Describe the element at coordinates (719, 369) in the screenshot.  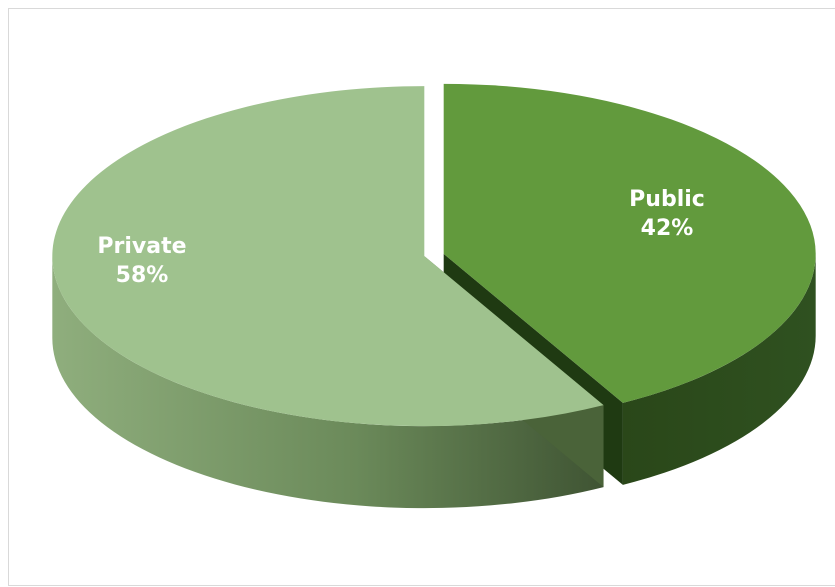
I see `pie-slice-public-side` at that location.